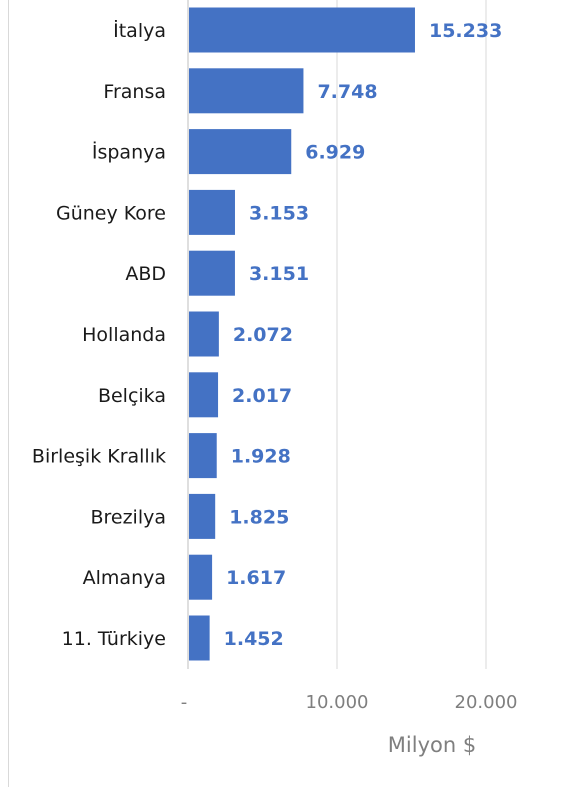 This screenshot has width=576, height=787. Describe the element at coordinates (465, 31) in the screenshot. I see `value-label: 15.233` at that location.